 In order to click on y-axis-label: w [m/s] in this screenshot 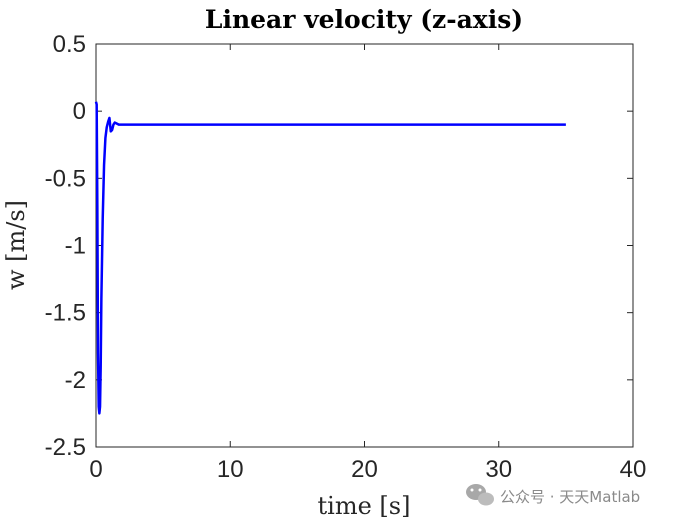, I will do `click(16, 245)`.